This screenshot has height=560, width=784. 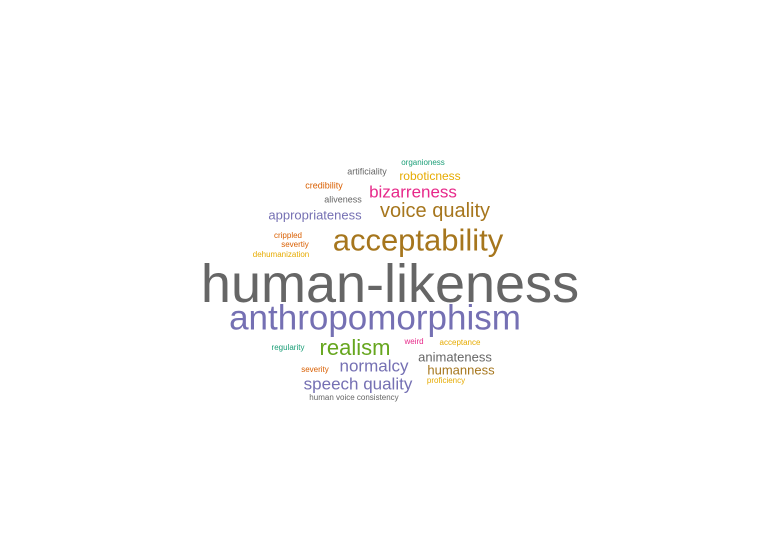 What do you see at coordinates (461, 370) in the screenshot?
I see `word-humanness: humanness` at bounding box center [461, 370].